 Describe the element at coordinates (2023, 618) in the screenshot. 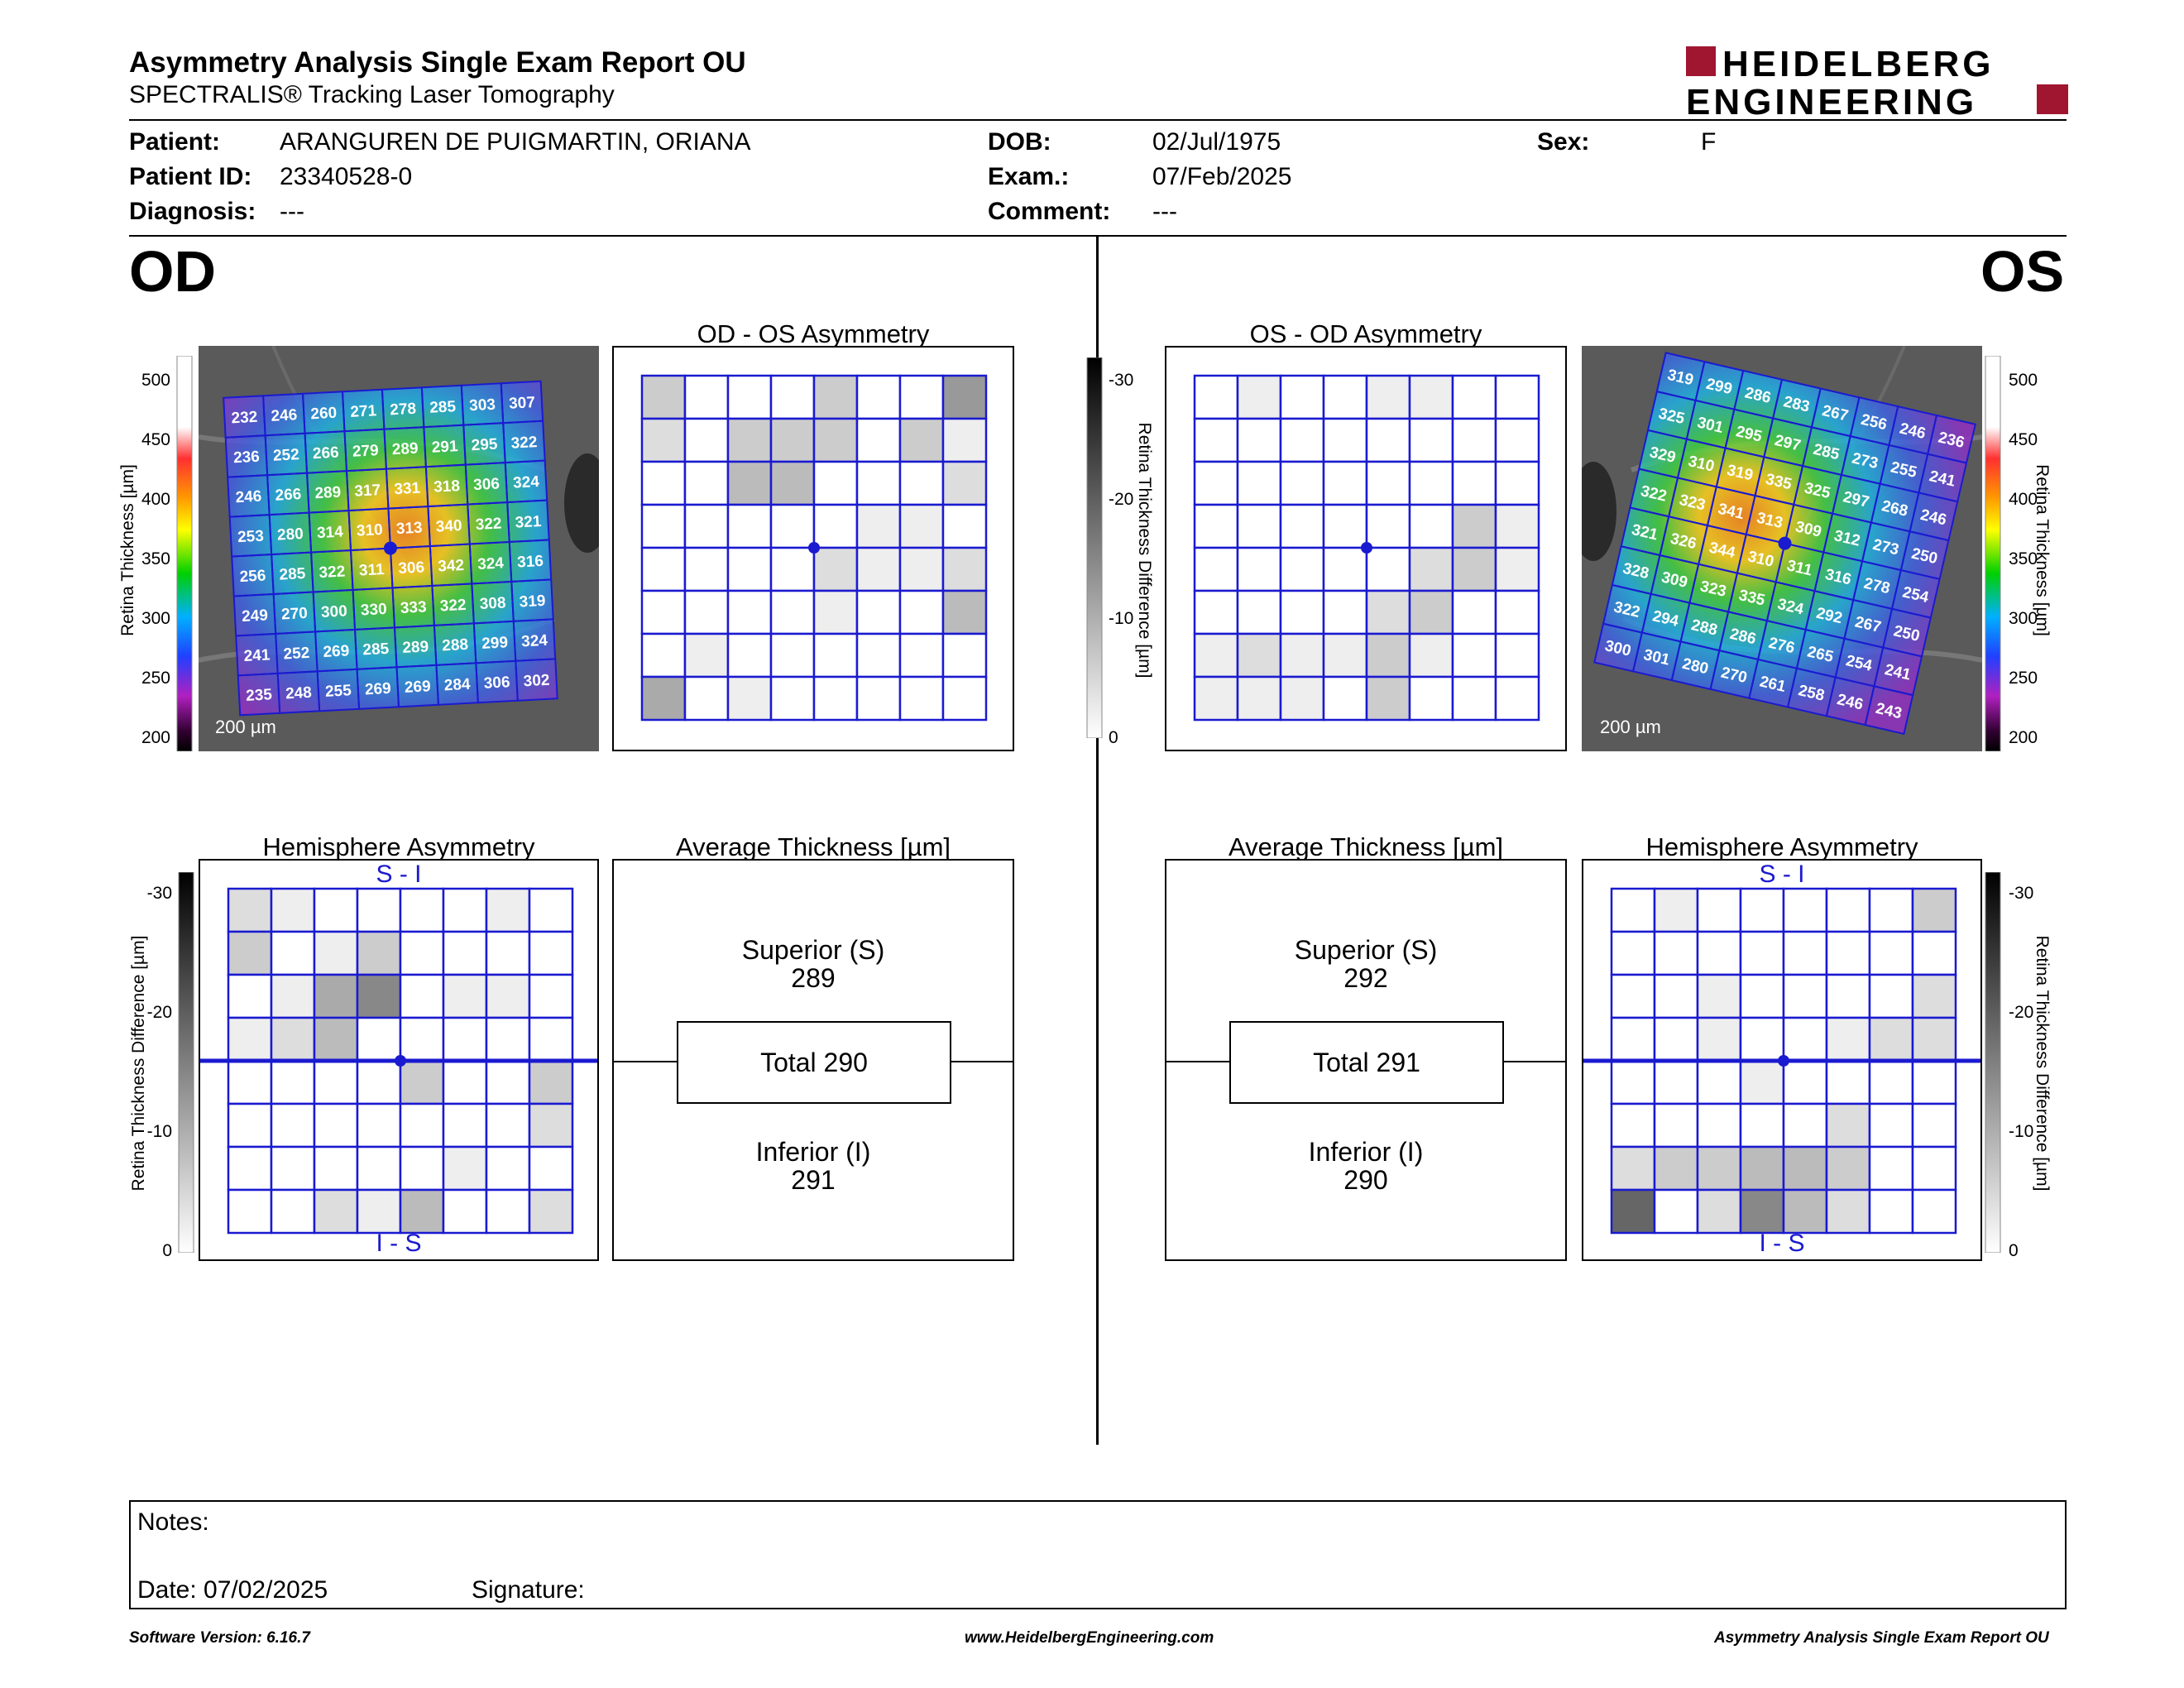

I see `tick-label: 300` at that location.